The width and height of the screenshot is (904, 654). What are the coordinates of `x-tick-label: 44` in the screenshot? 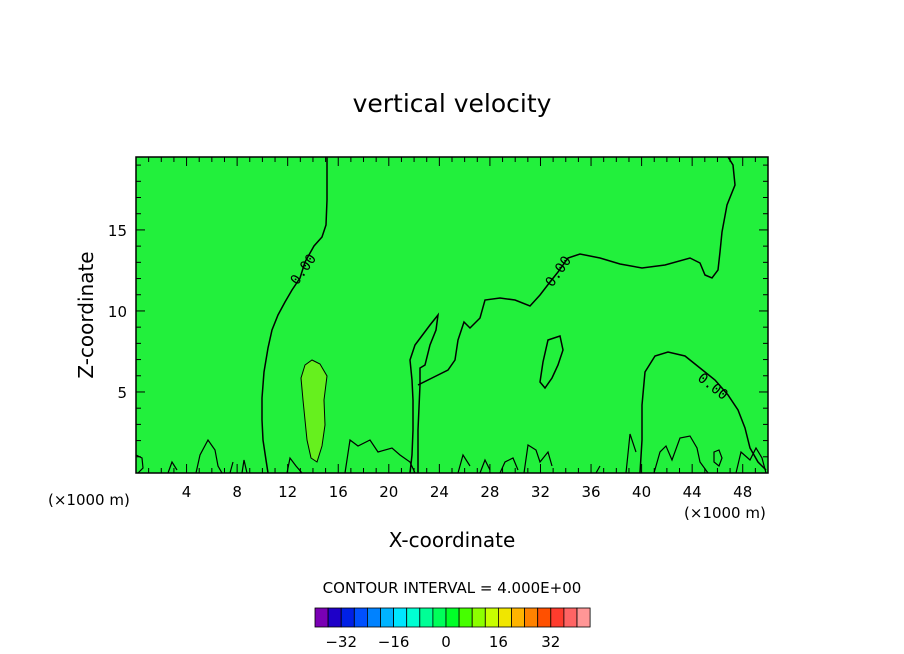 It's located at (692, 492).